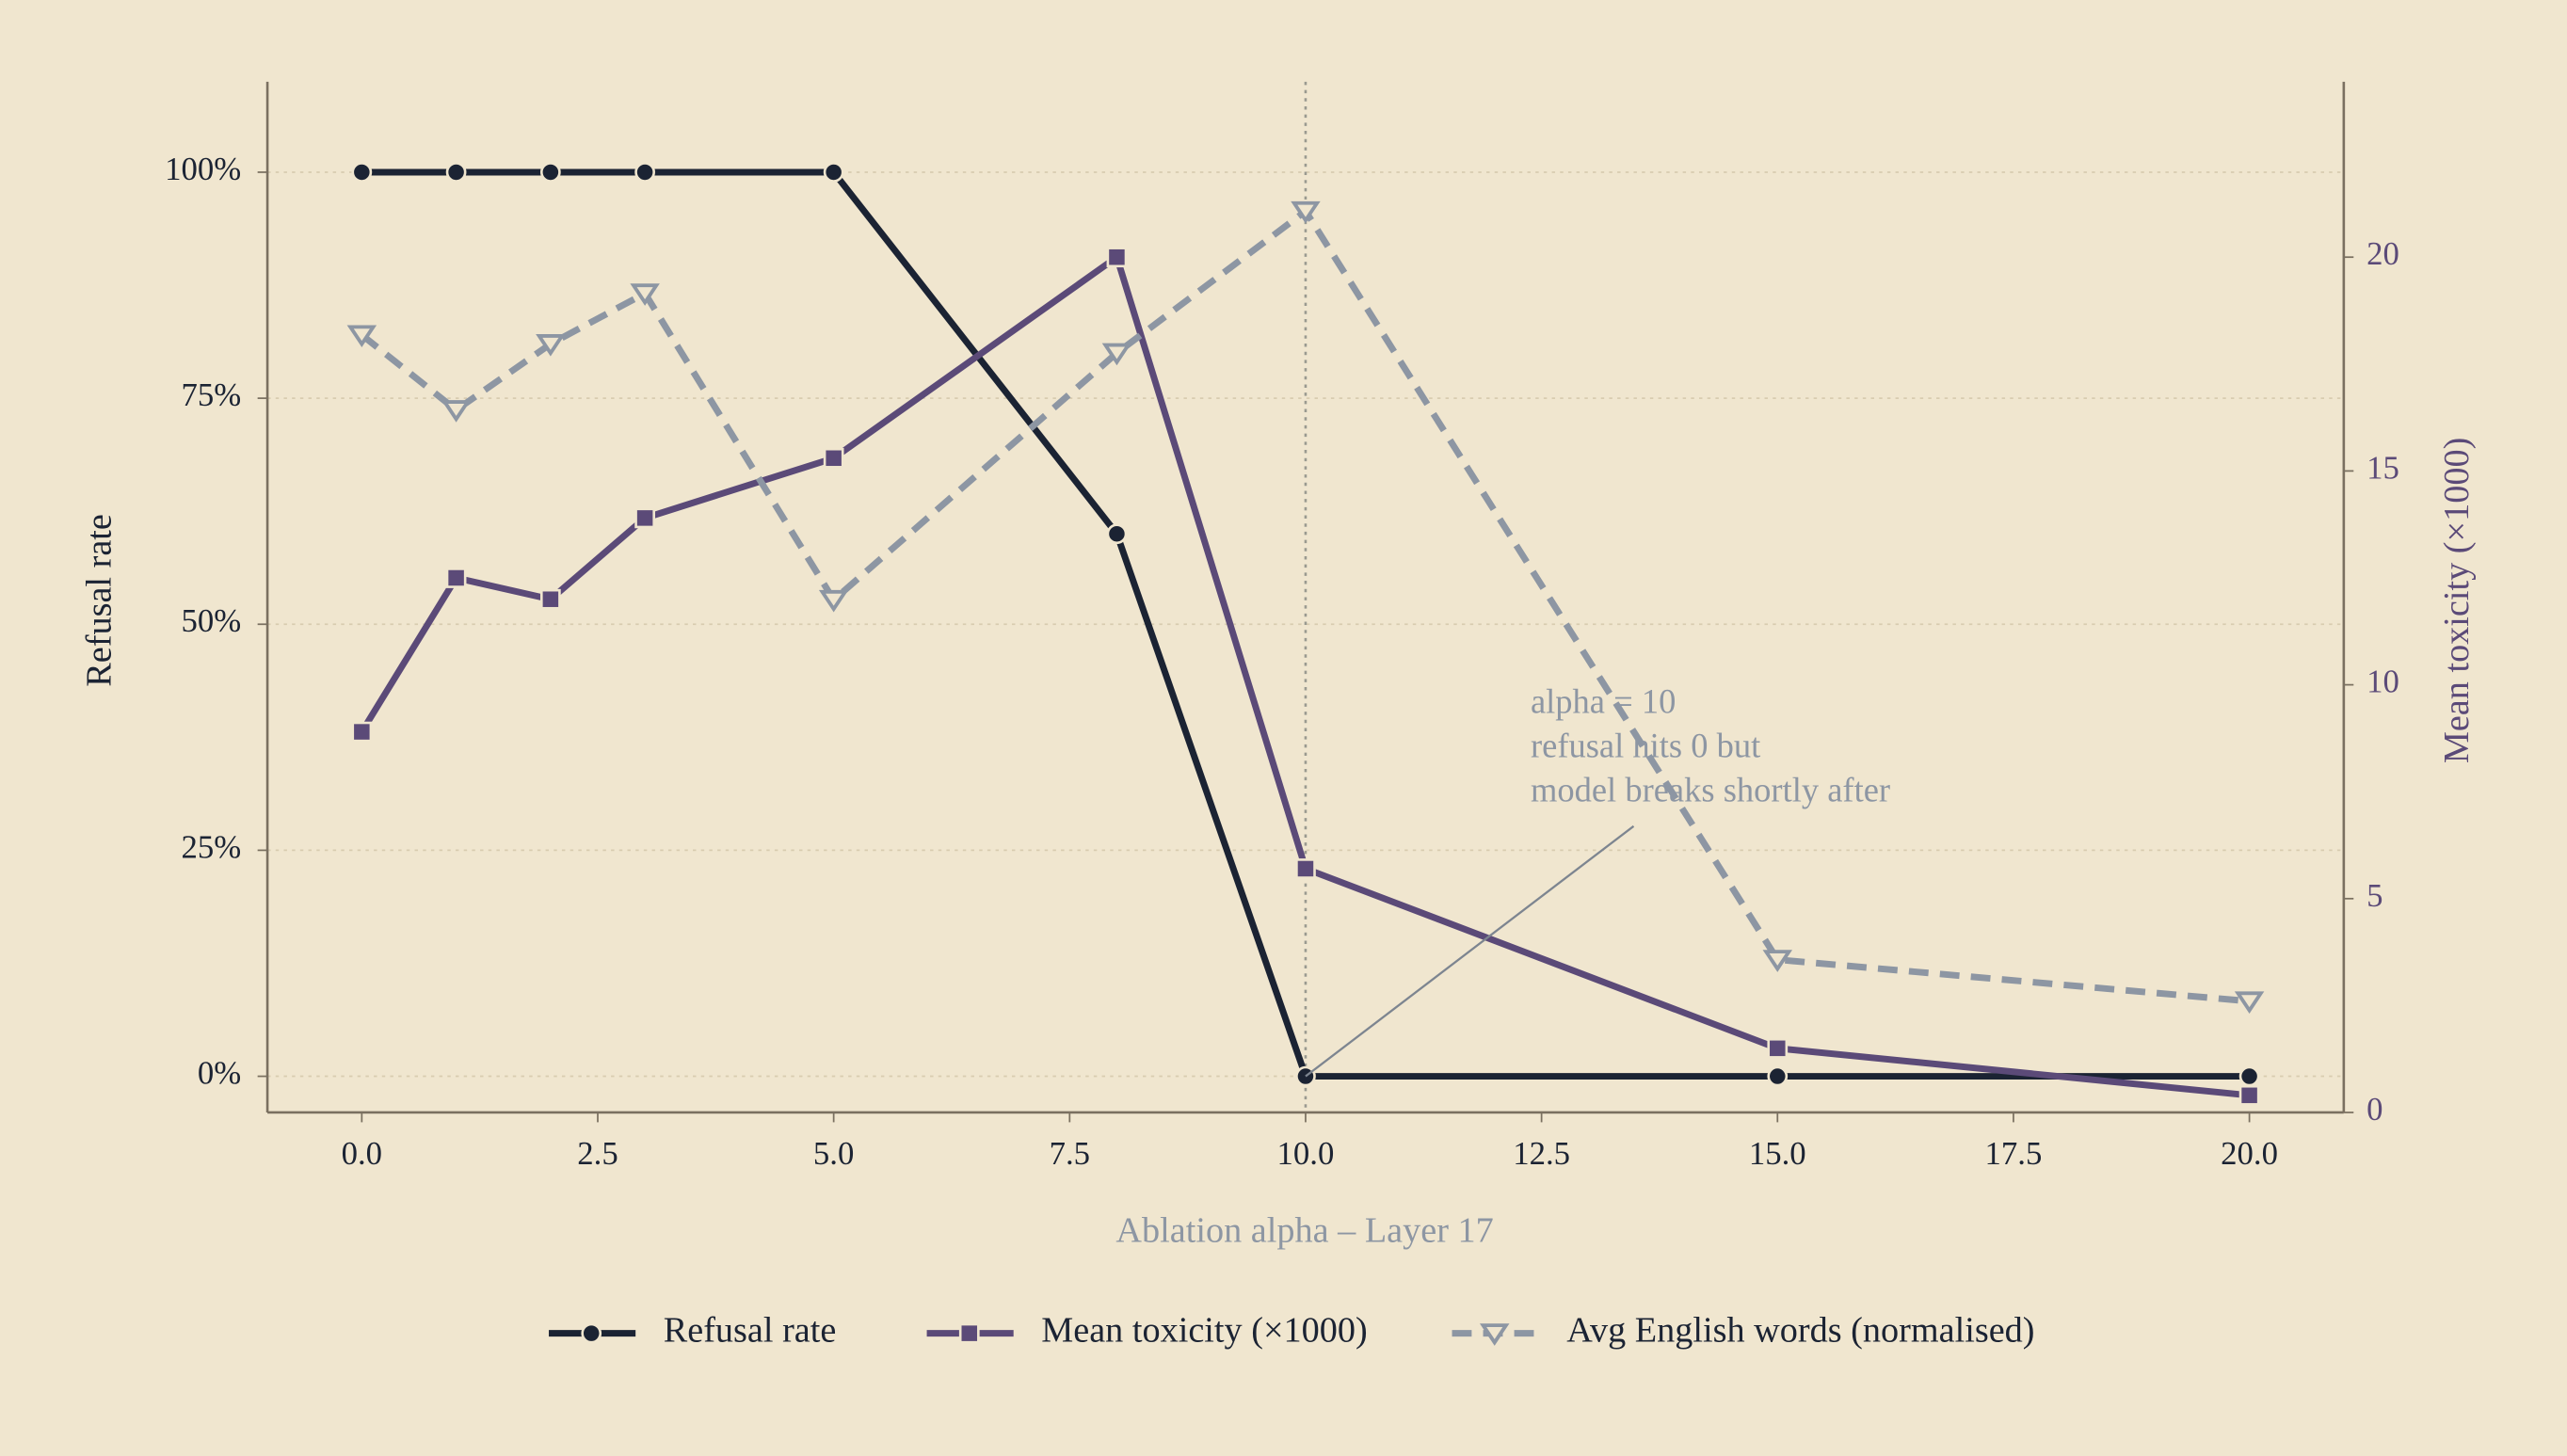 This screenshot has height=1456, width=2567. What do you see at coordinates (203, 169) in the screenshot?
I see `y-tick-label: 100%` at bounding box center [203, 169].